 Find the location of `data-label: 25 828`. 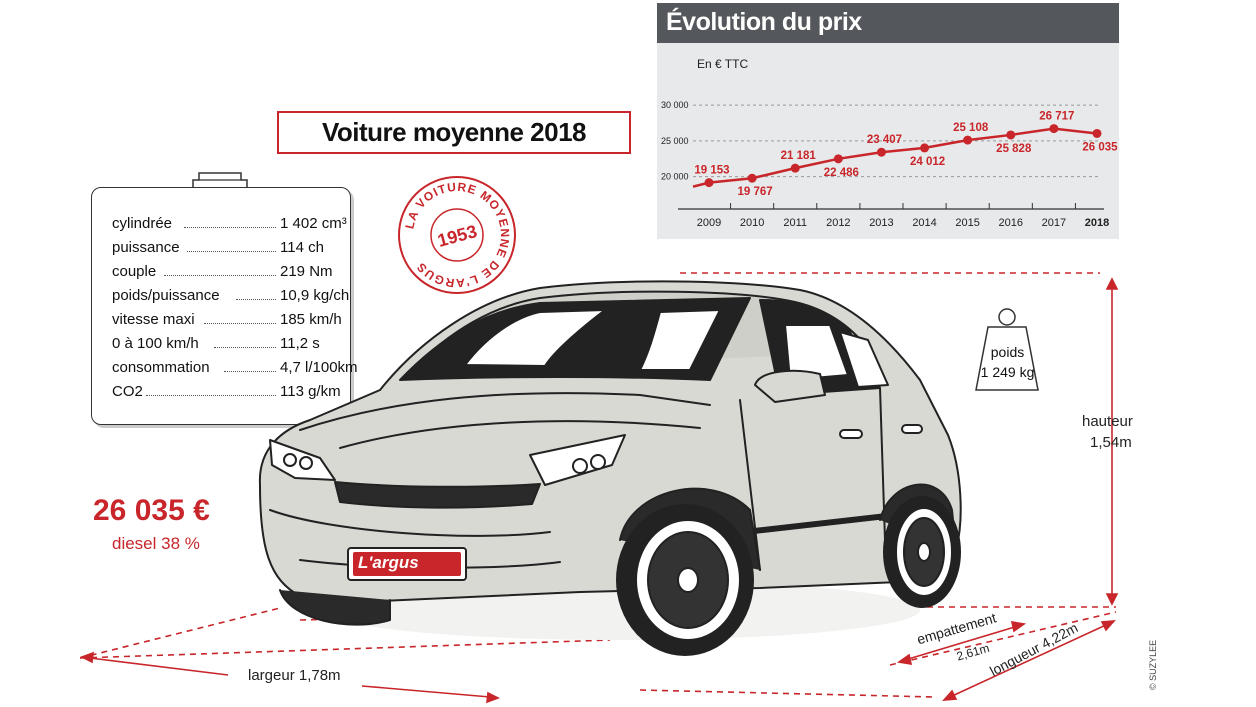

data-label: 25 828 is located at coordinates (1014, 149).